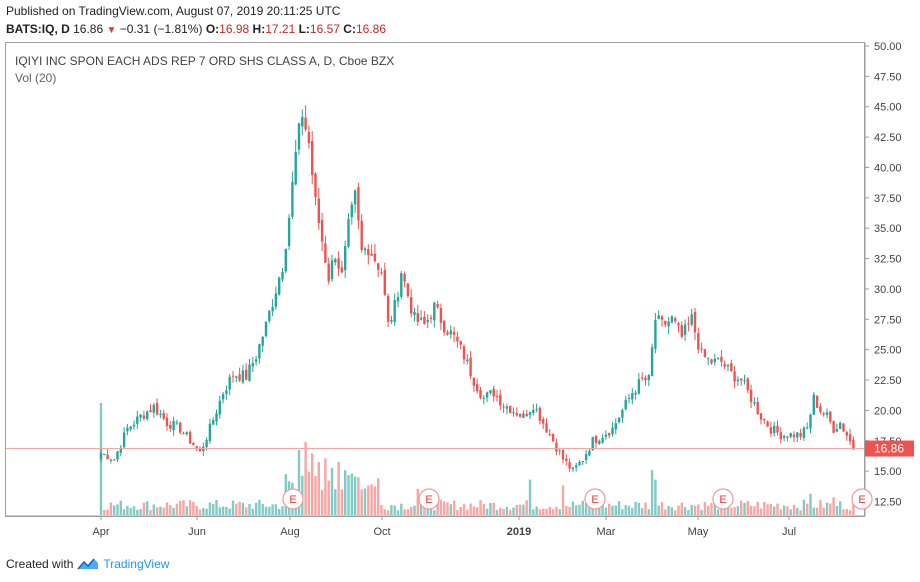 This screenshot has width=920, height=582. I want to click on y-tick-label: 25.00, so click(888, 351).